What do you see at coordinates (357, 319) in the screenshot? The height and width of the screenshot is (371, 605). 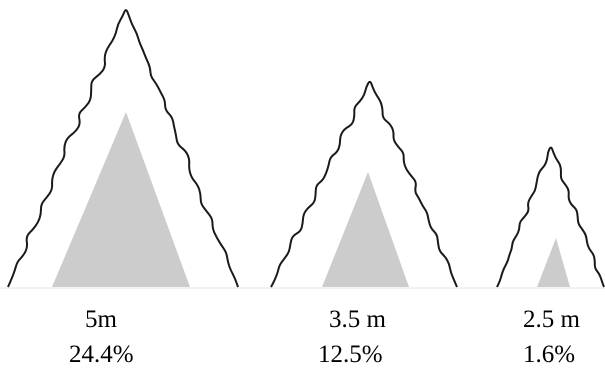 I see `tree-2-height-label: 3.5 m` at bounding box center [357, 319].